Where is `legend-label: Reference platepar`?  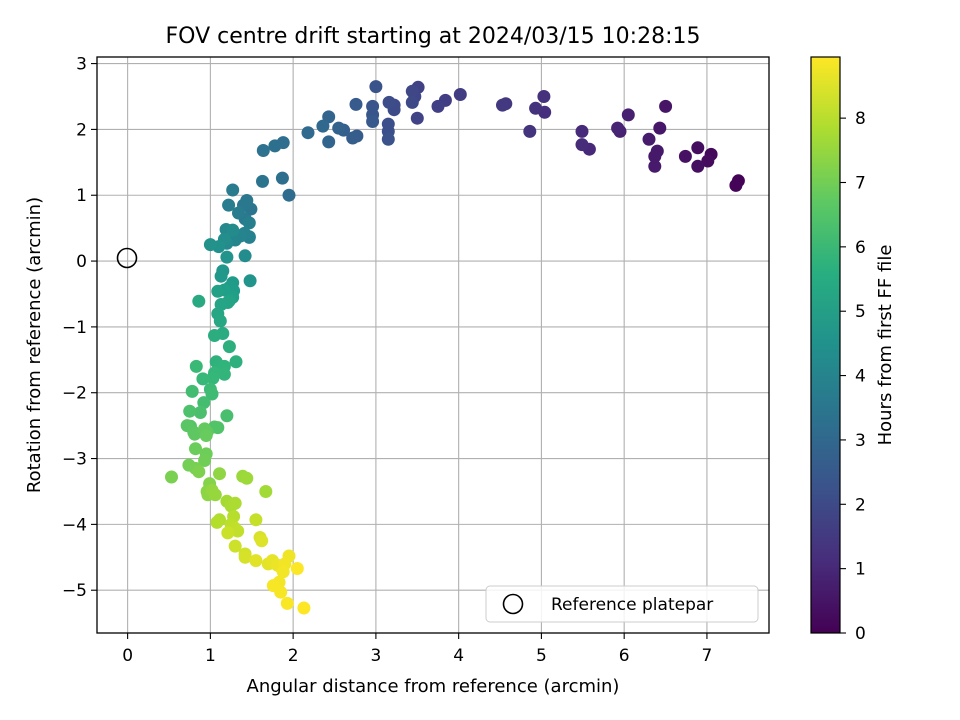 legend-label: Reference platepar is located at coordinates (632, 605).